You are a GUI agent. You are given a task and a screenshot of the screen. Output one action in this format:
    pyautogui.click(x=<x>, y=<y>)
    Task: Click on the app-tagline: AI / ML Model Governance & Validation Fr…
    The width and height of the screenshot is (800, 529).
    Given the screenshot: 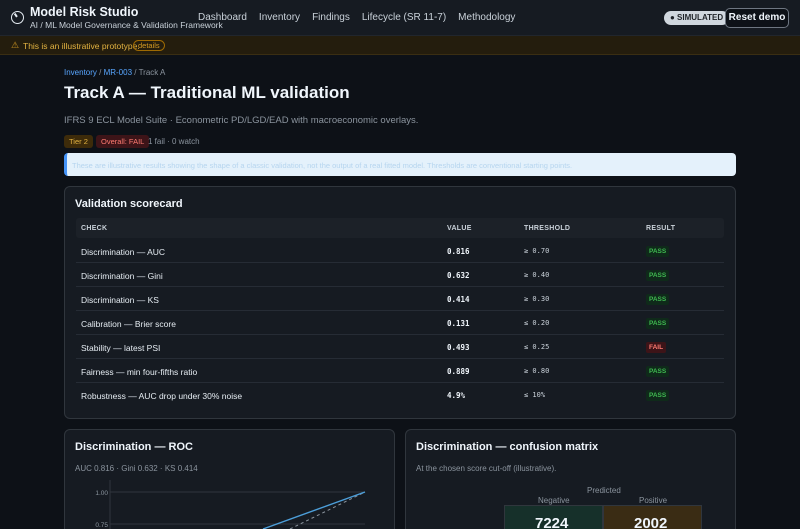 What is the action you would take?
    pyautogui.click(x=126, y=25)
    